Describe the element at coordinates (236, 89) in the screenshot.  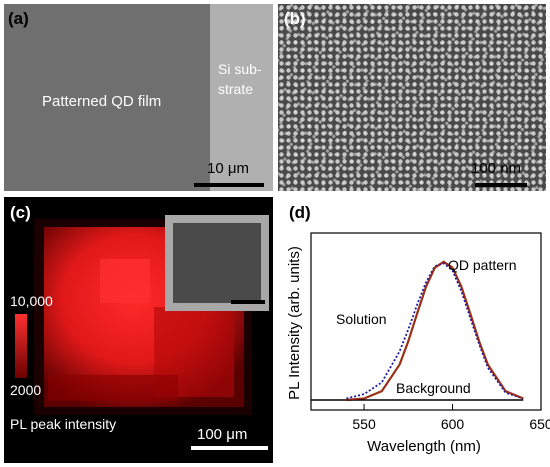
I see `substrate-label-line2: strate` at that location.